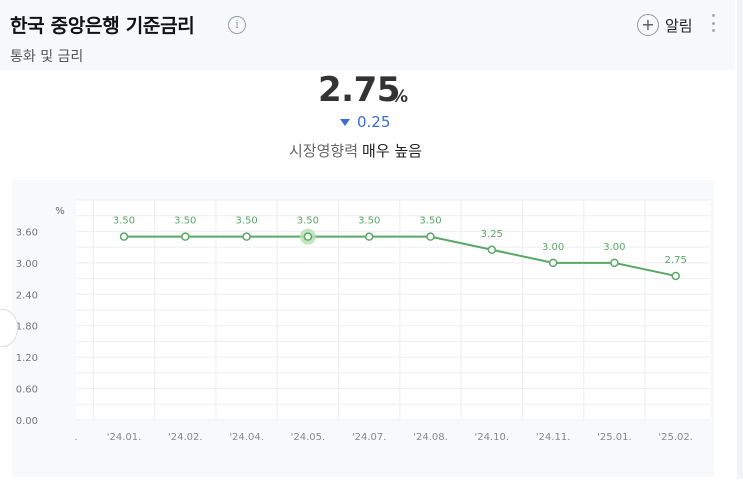 The width and height of the screenshot is (743, 481). Describe the element at coordinates (492, 437) in the screenshot. I see `x-tick-label: '24.10.` at that location.